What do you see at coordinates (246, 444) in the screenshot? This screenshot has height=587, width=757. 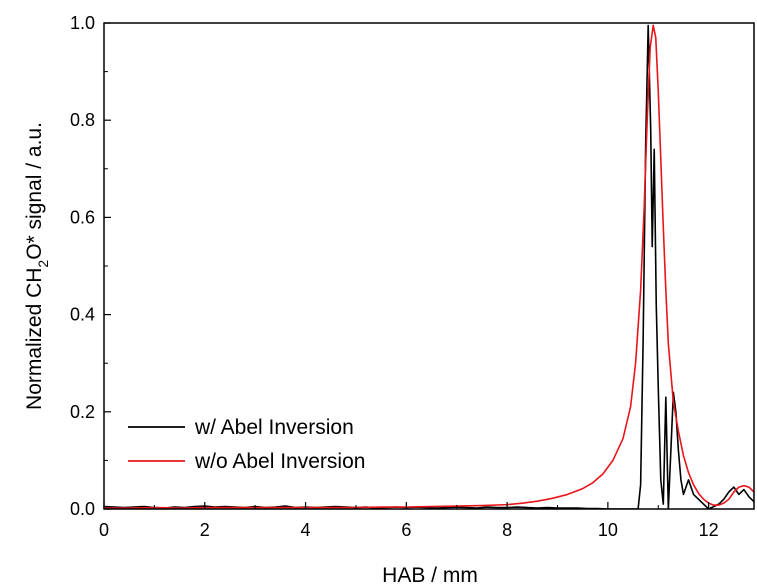 I see `legend: w/ Abel Inversion w/o Abel Inversion` at bounding box center [246, 444].